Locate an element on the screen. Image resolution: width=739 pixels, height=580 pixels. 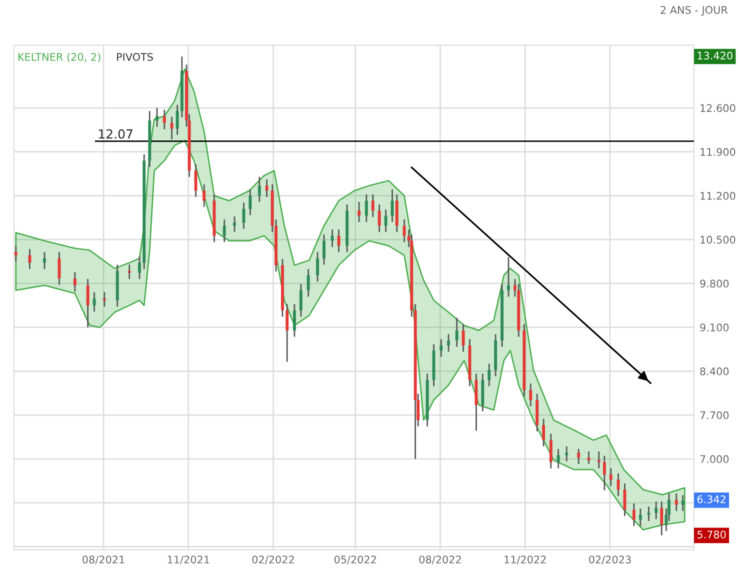
annotation: PIVOTS is located at coordinates (135, 56).